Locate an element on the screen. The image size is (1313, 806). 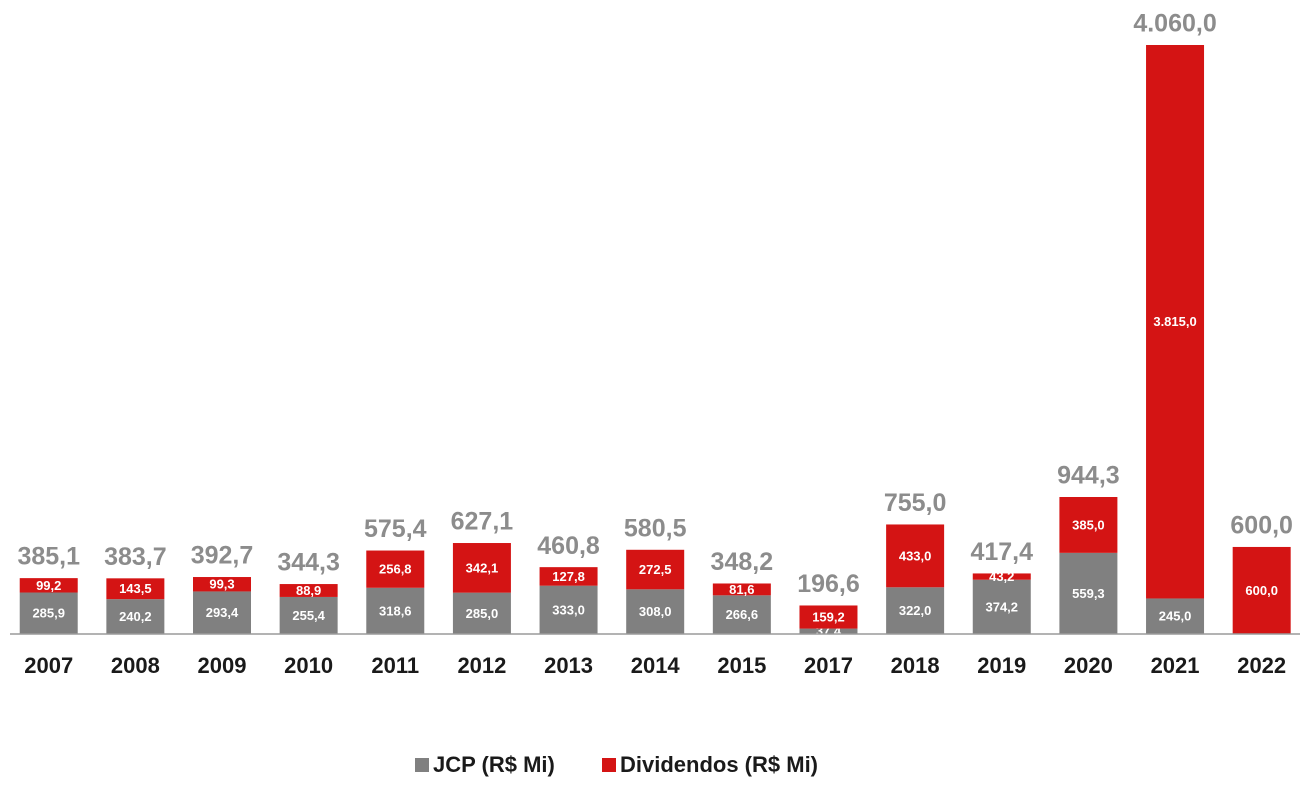
data-label: 385,0 is located at coordinates (1088, 524).